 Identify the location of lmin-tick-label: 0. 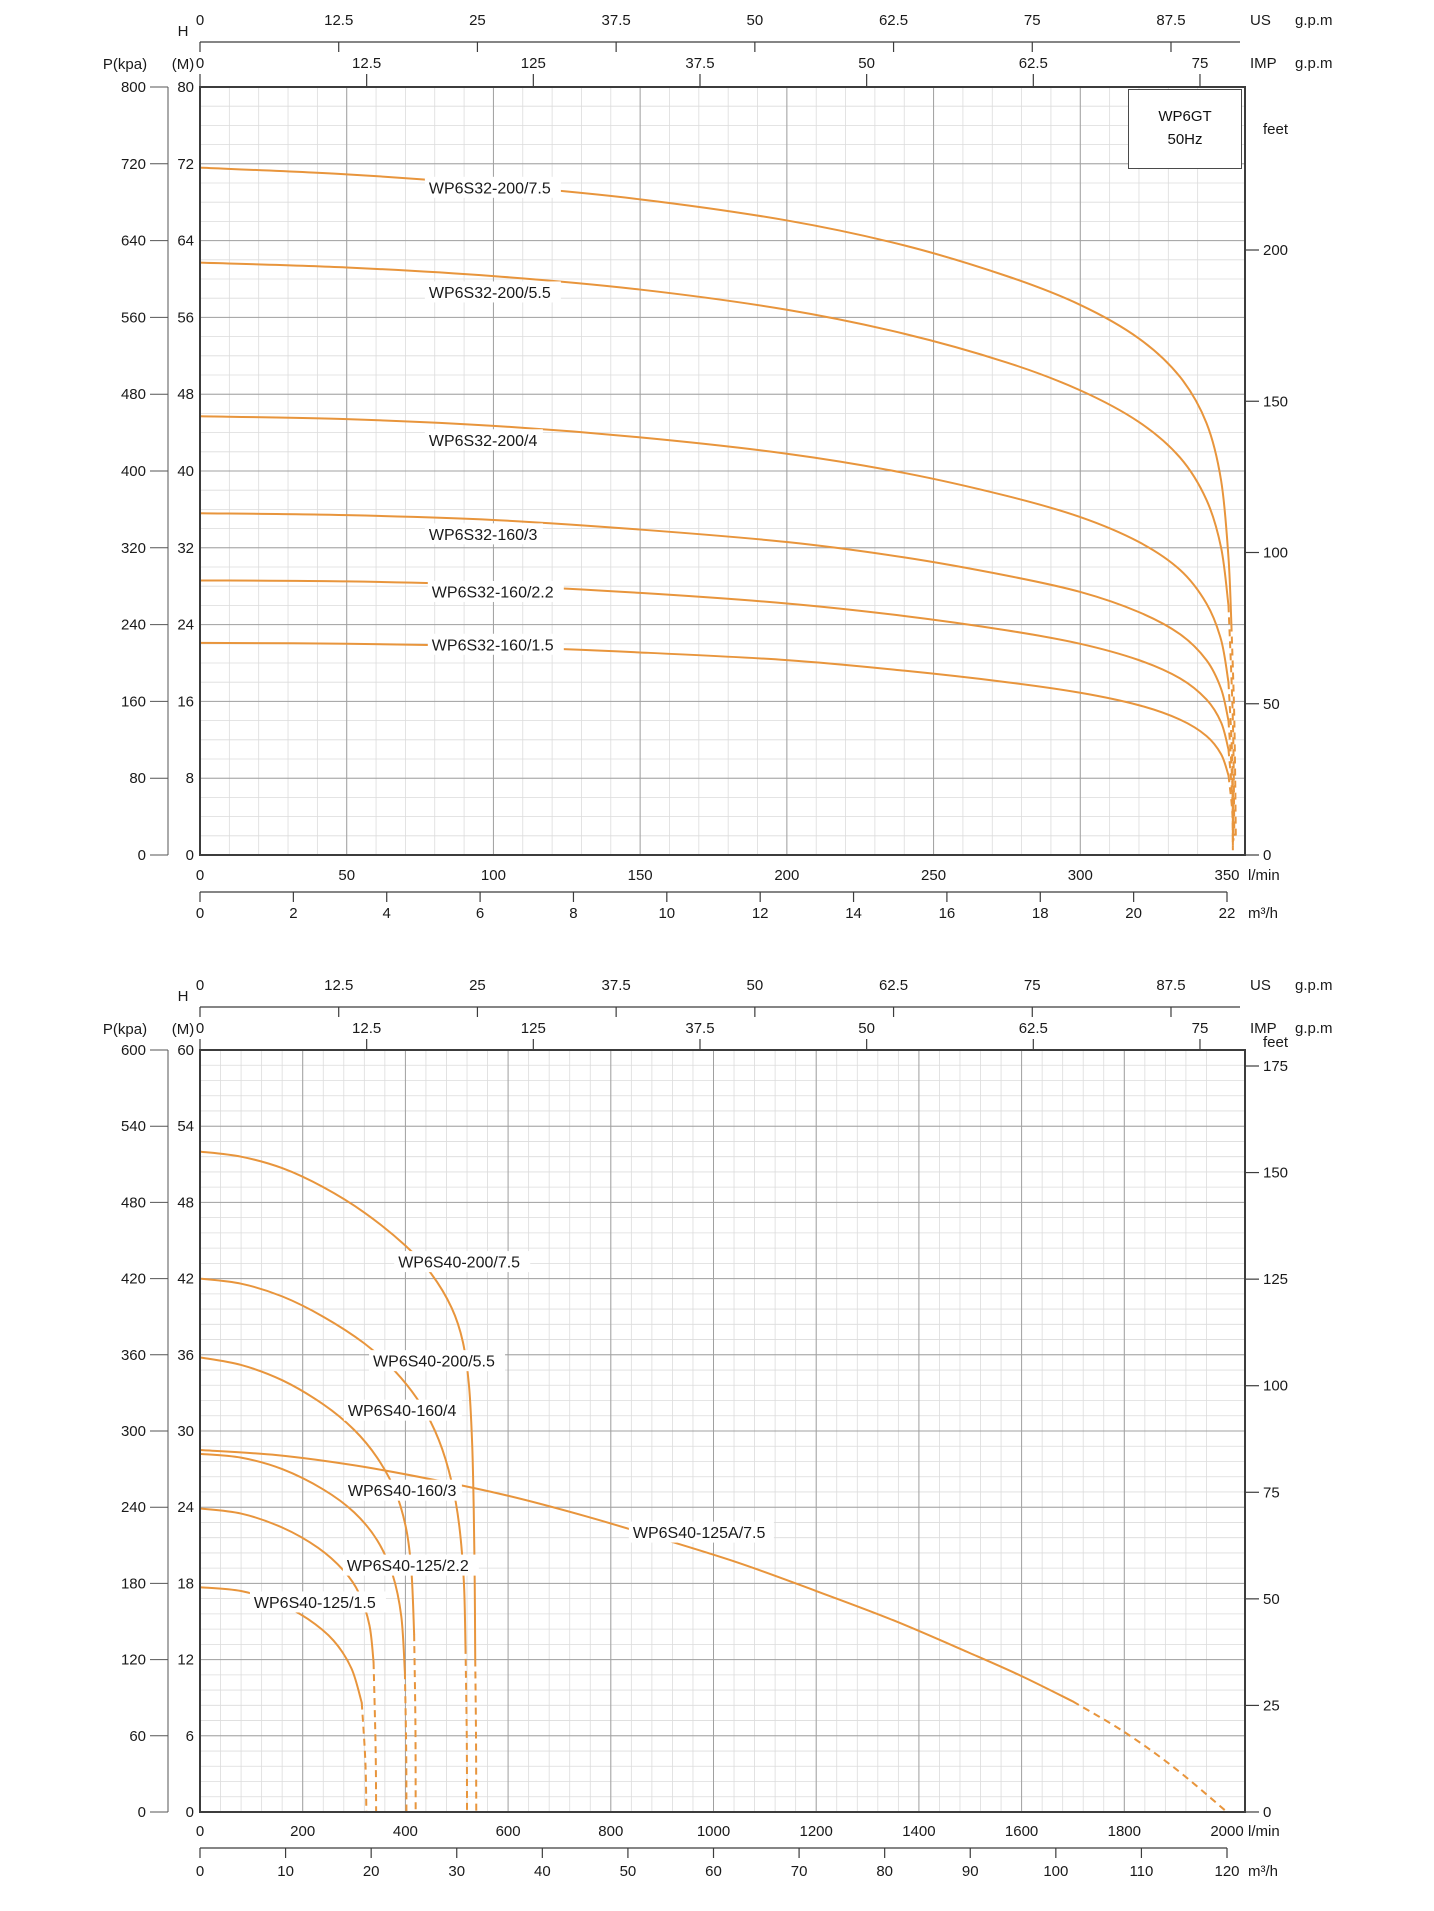
(200, 1831).